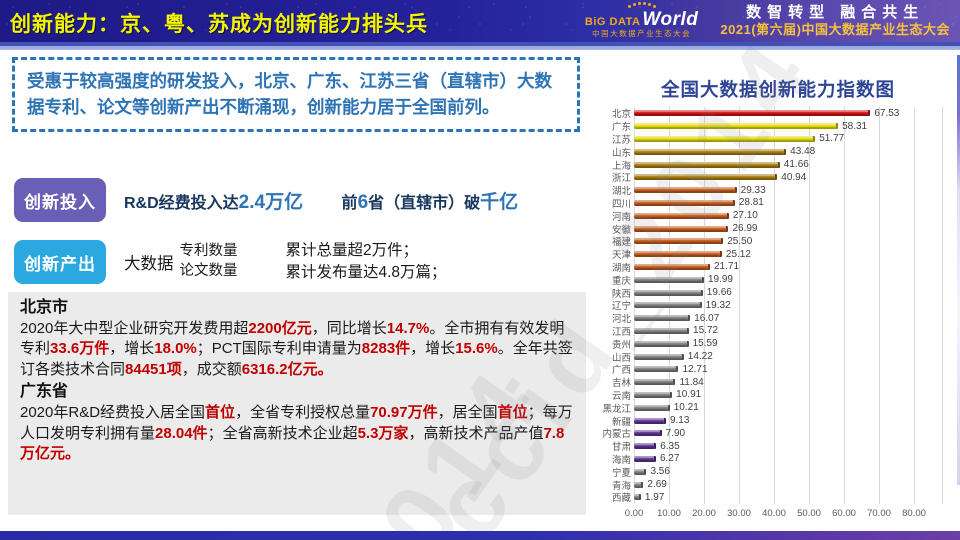 This screenshot has height=540, width=960. What do you see at coordinates (621, 422) in the screenshot?
I see `chart-category-label: 新疆` at bounding box center [621, 422].